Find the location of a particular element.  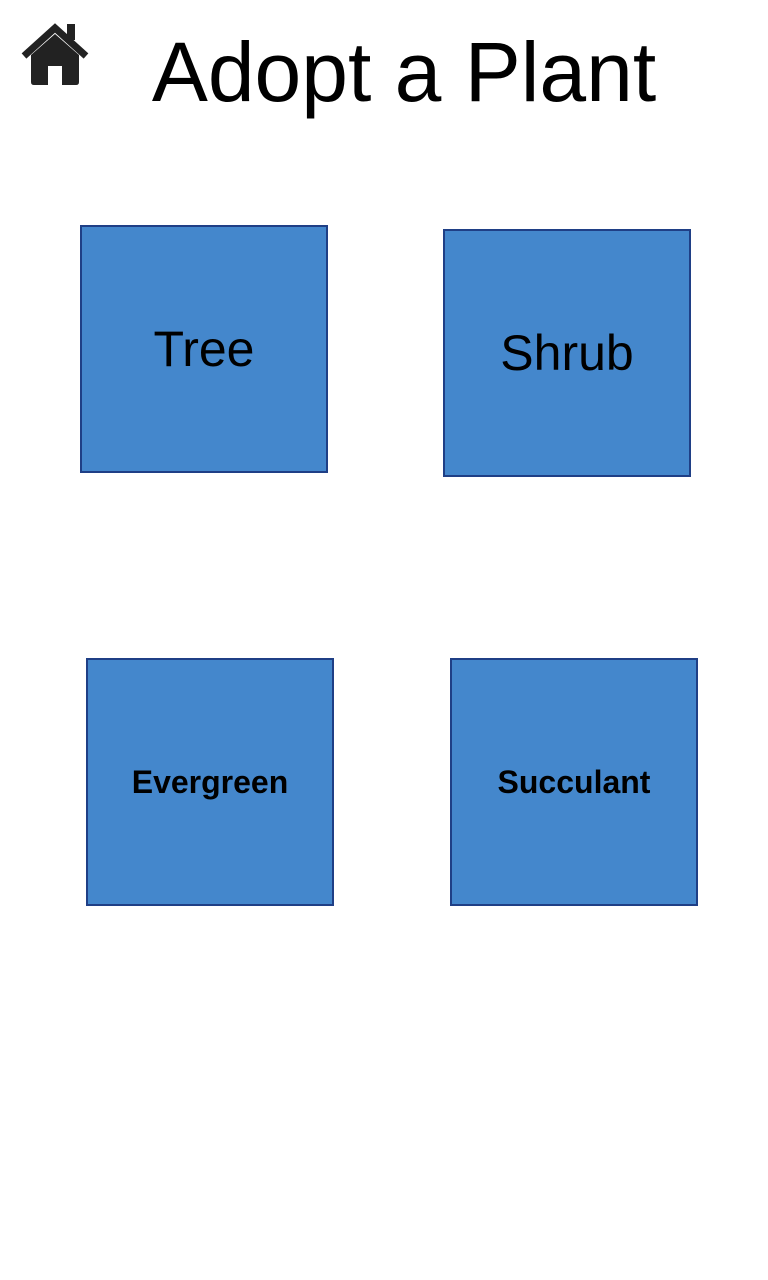

shrub-tile-label: Shrub is located at coordinates (567, 353).